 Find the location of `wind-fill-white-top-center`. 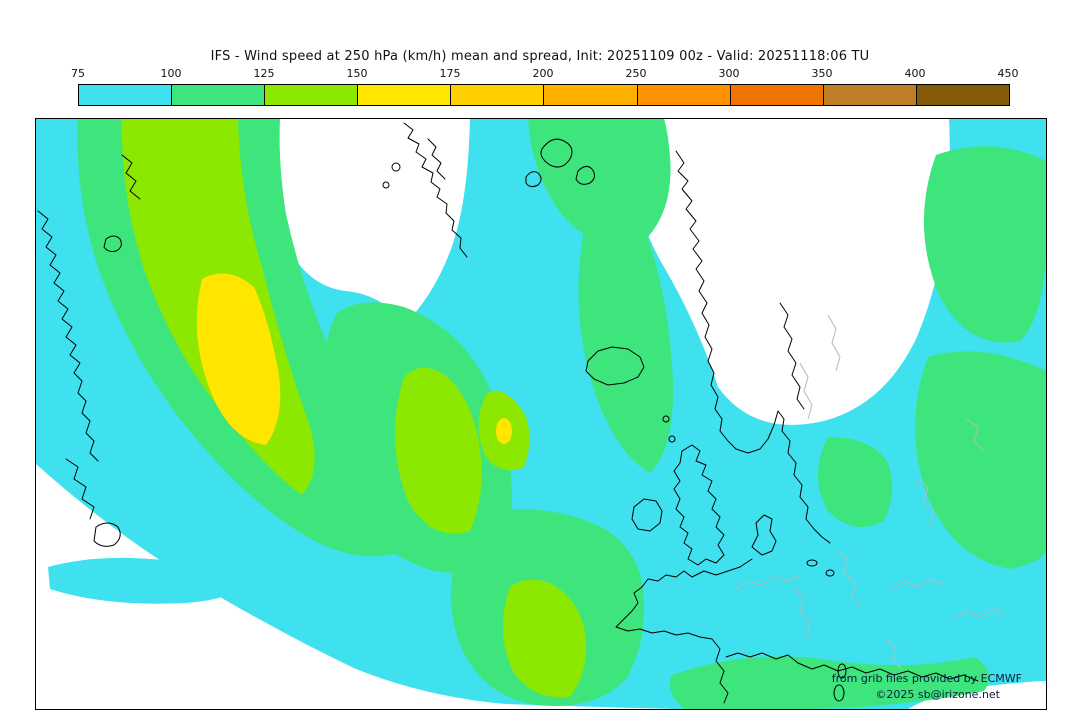

wind-fill-white-top-center is located at coordinates (367, 222).